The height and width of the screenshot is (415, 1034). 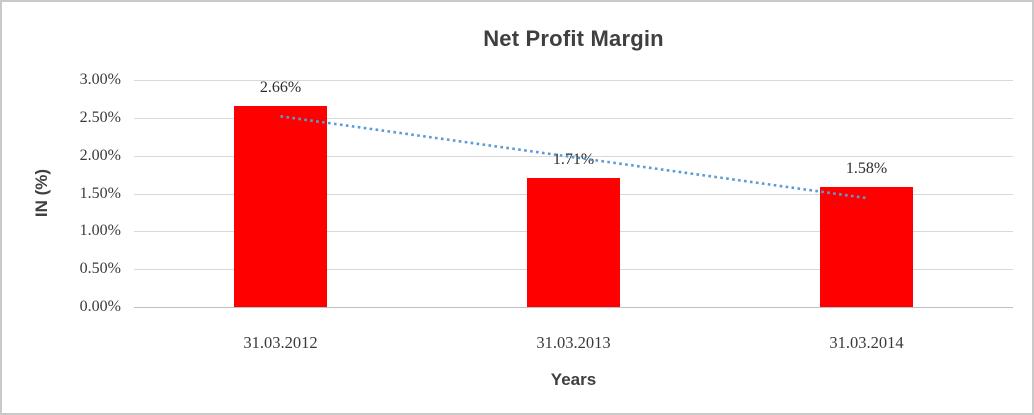 What do you see at coordinates (100, 231) in the screenshot?
I see `y-tick-label: 1.00%` at bounding box center [100, 231].